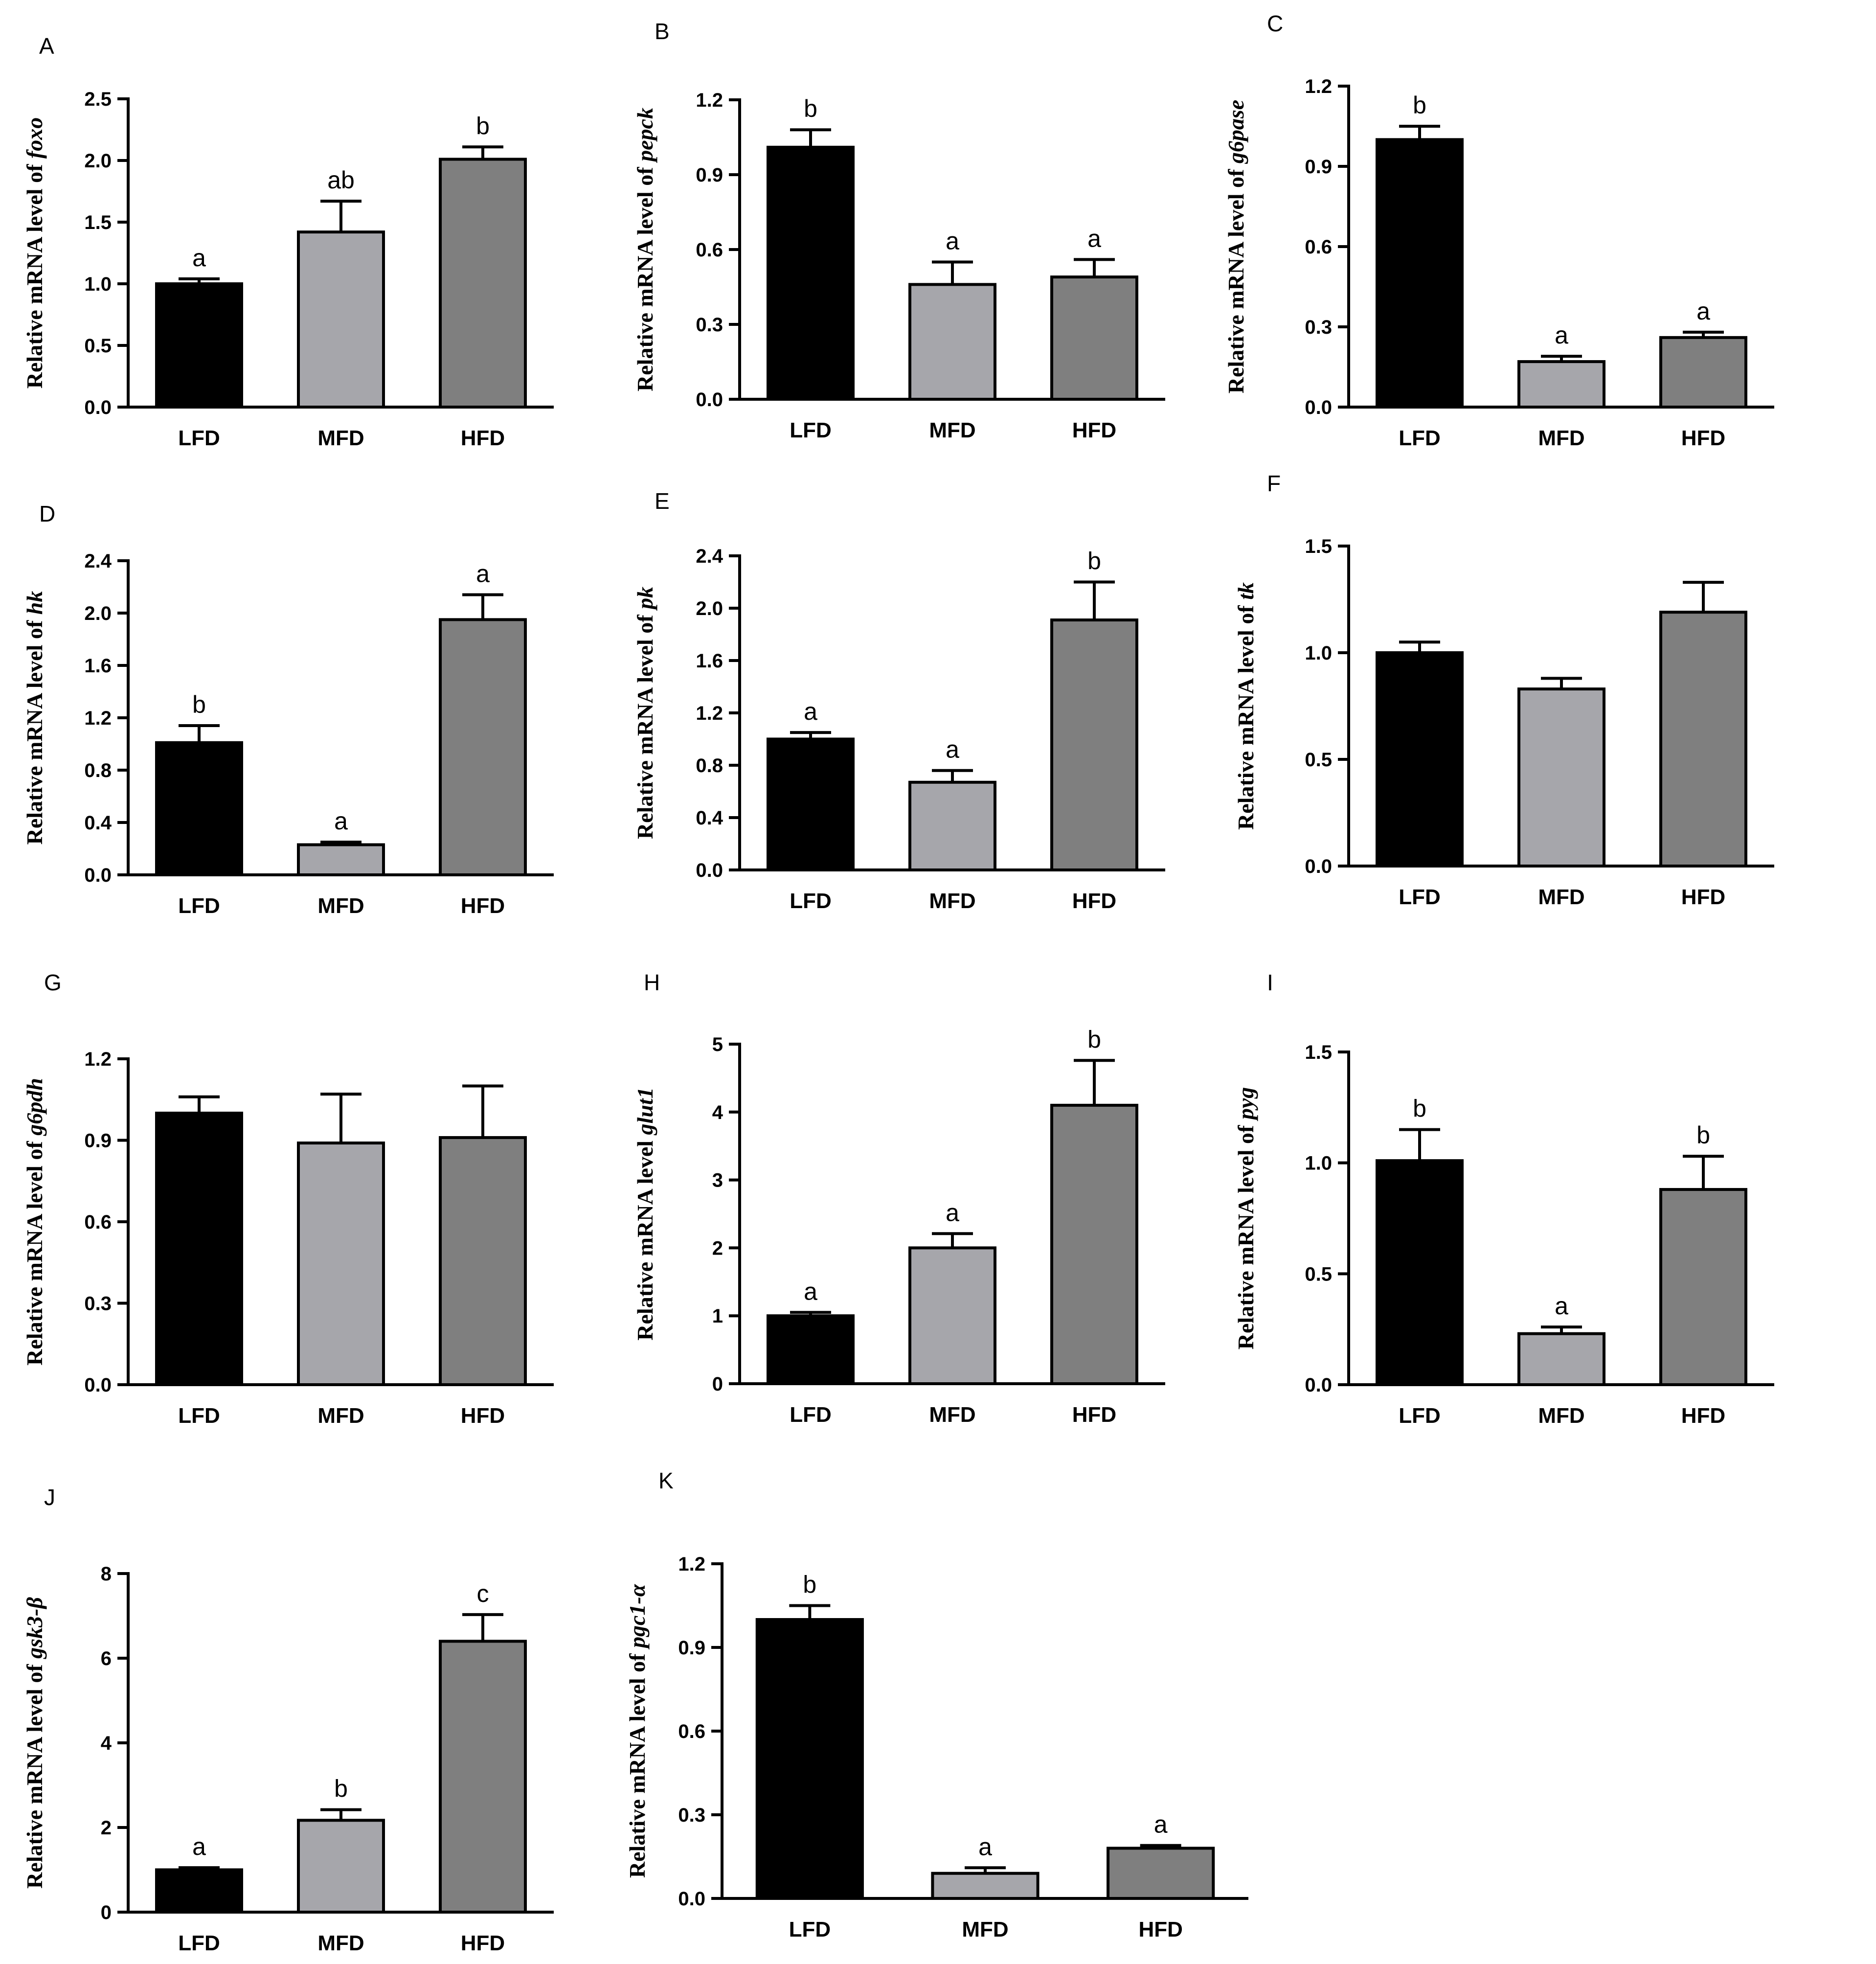 The width and height of the screenshot is (1876, 1964). What do you see at coordinates (717, 1044) in the screenshot?
I see `y-tick-label: 5` at bounding box center [717, 1044].